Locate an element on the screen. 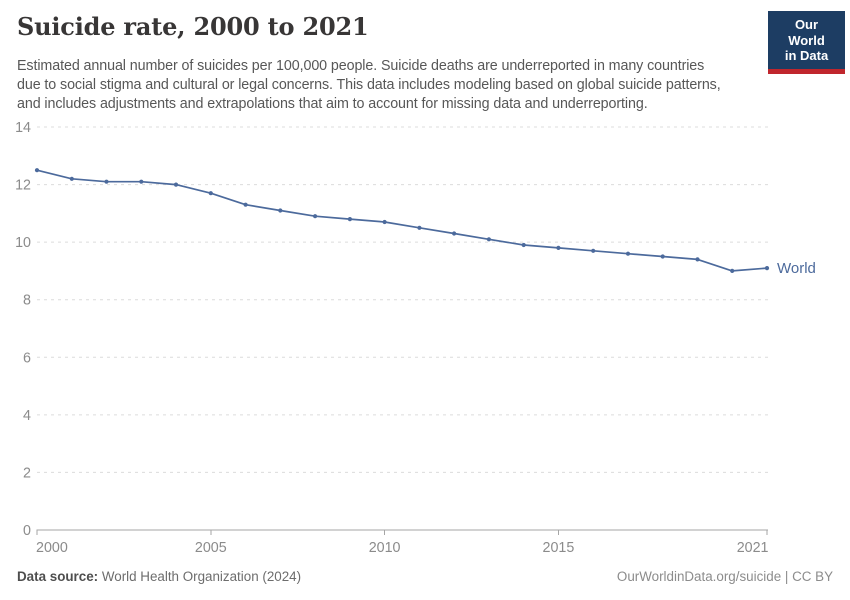 The image size is (850, 600). owid-logo: Our World in Data is located at coordinates (806, 42).